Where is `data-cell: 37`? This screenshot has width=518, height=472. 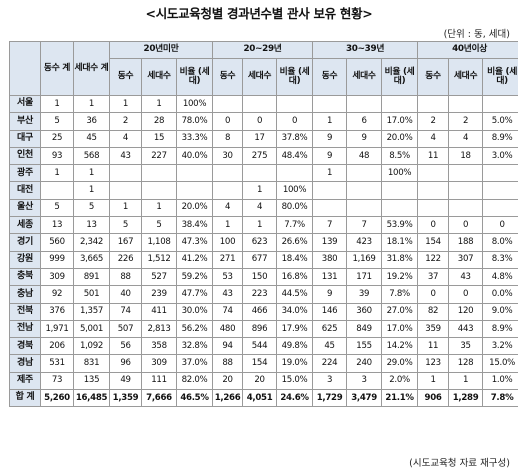
data-cell: 37 is located at coordinates (433, 277).